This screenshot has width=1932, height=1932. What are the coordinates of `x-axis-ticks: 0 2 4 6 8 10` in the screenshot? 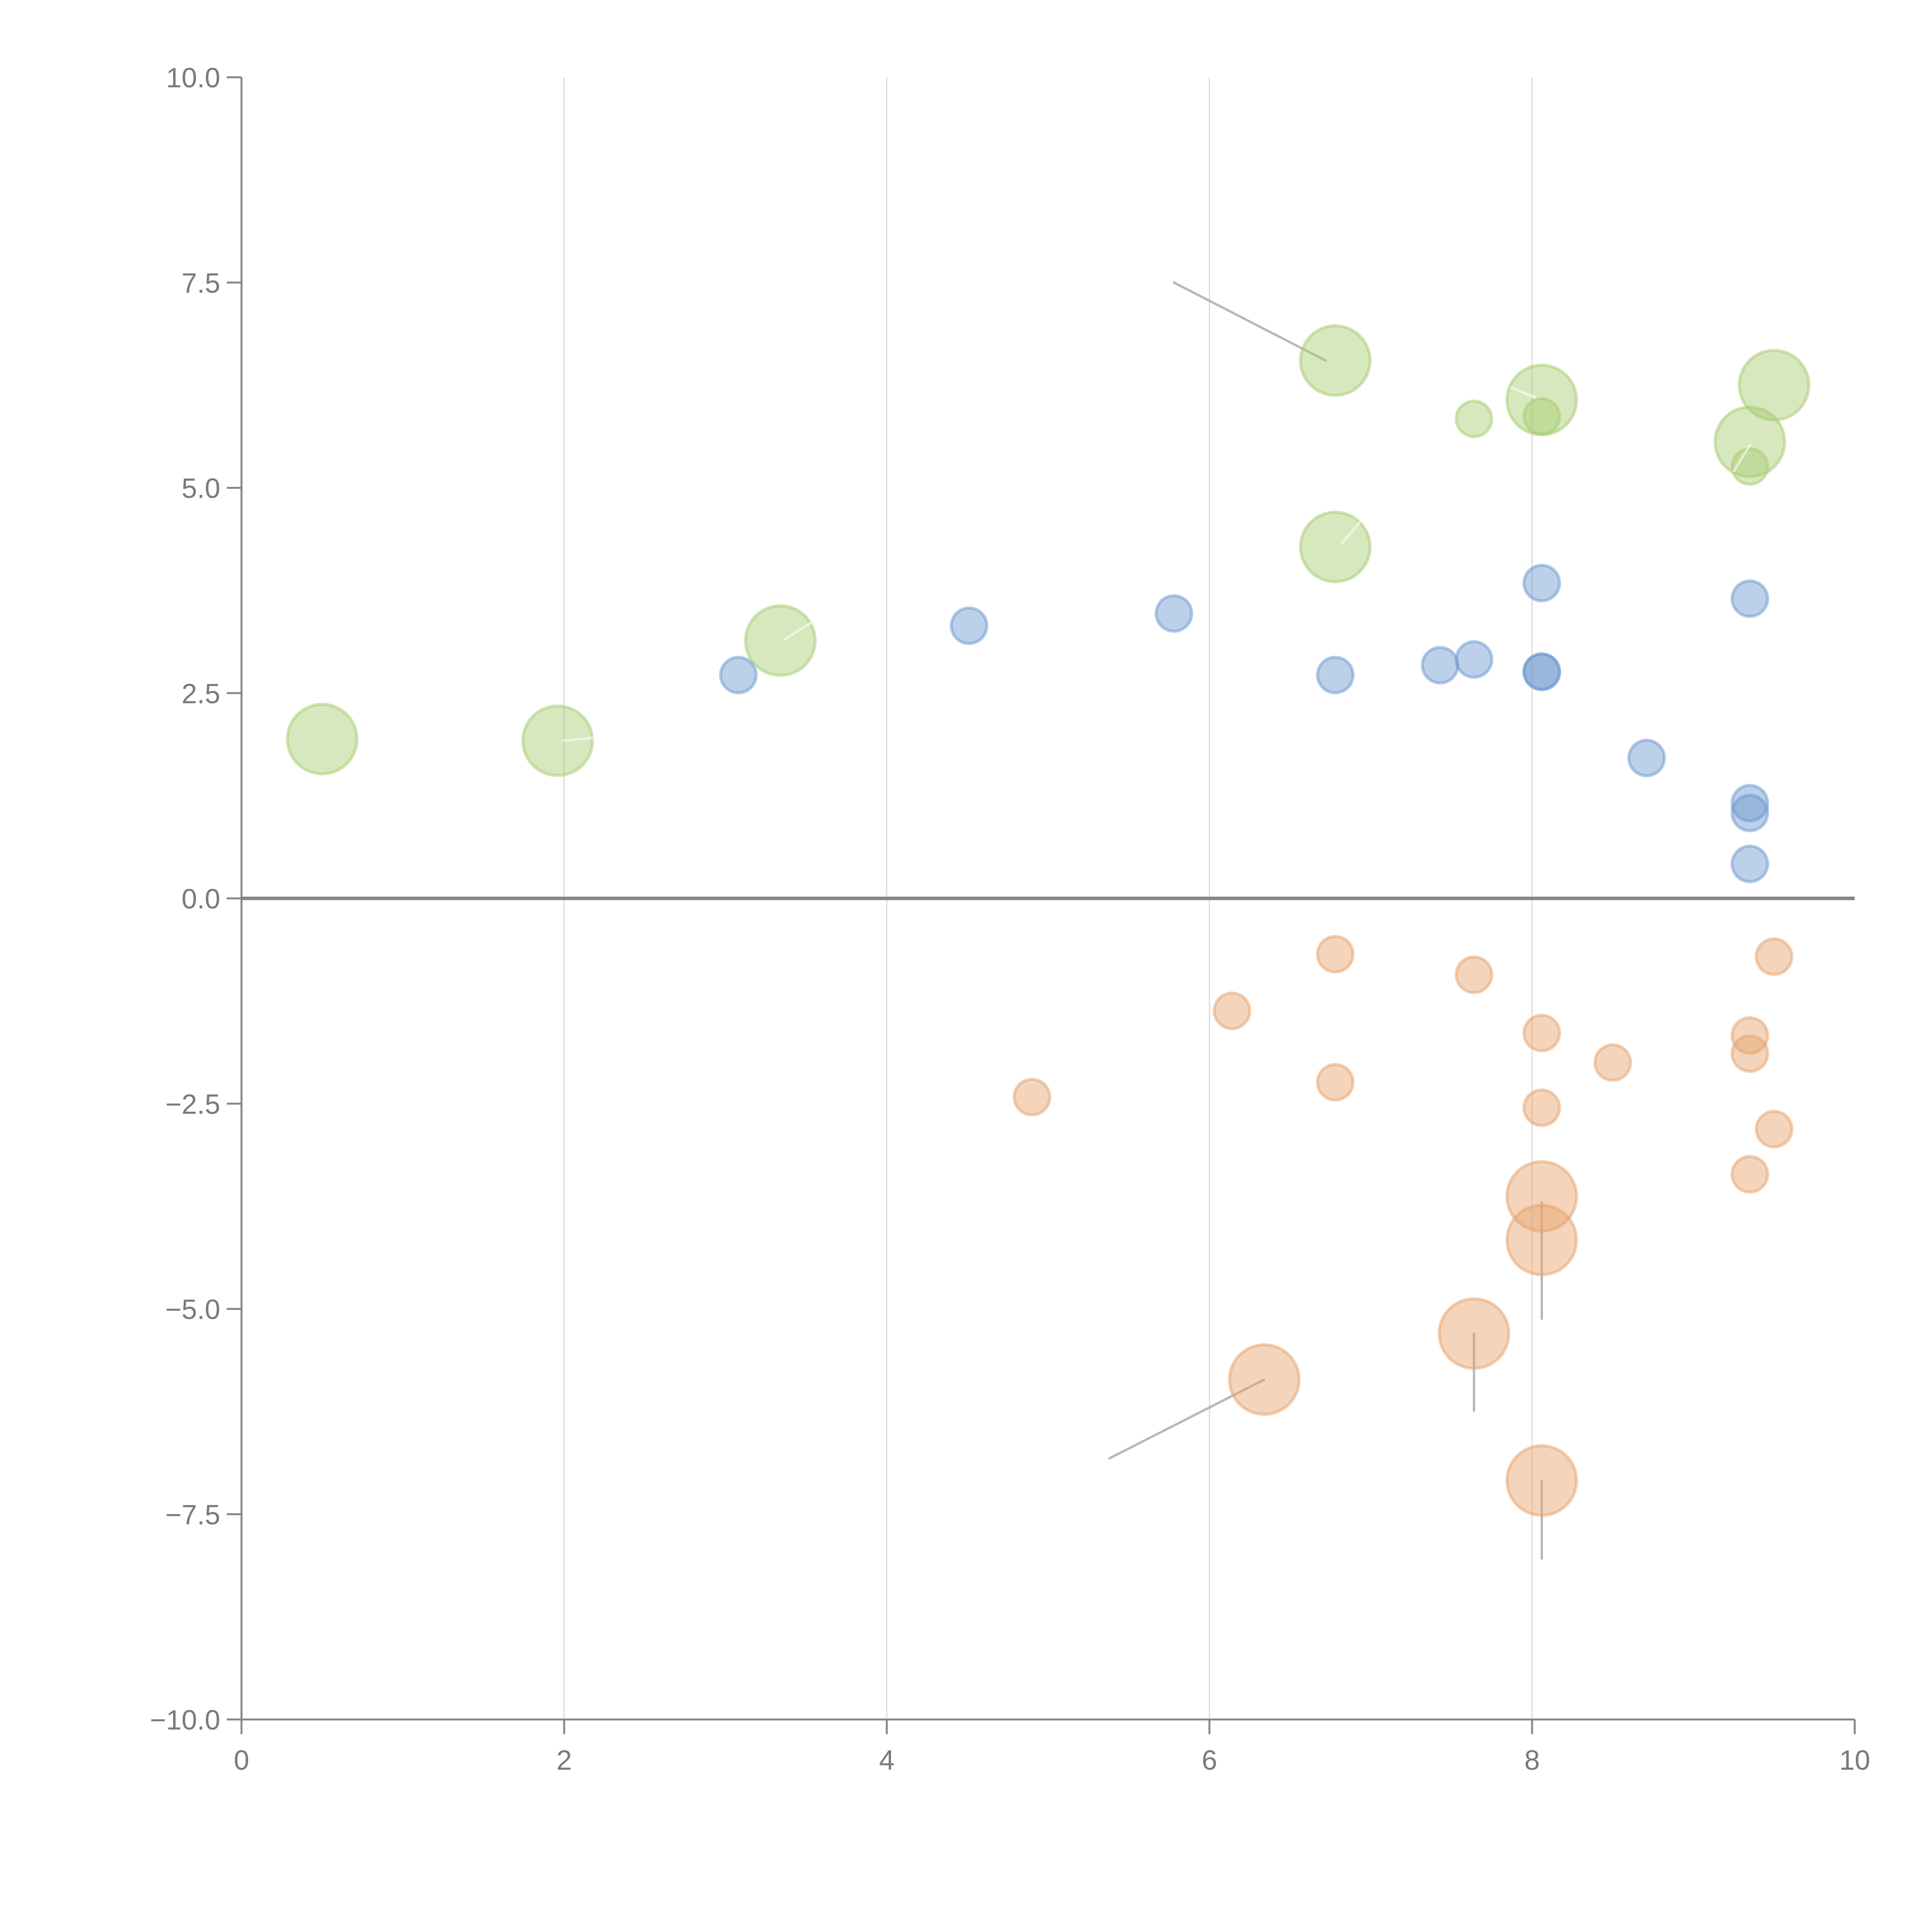 It's located at (1052, 1747).